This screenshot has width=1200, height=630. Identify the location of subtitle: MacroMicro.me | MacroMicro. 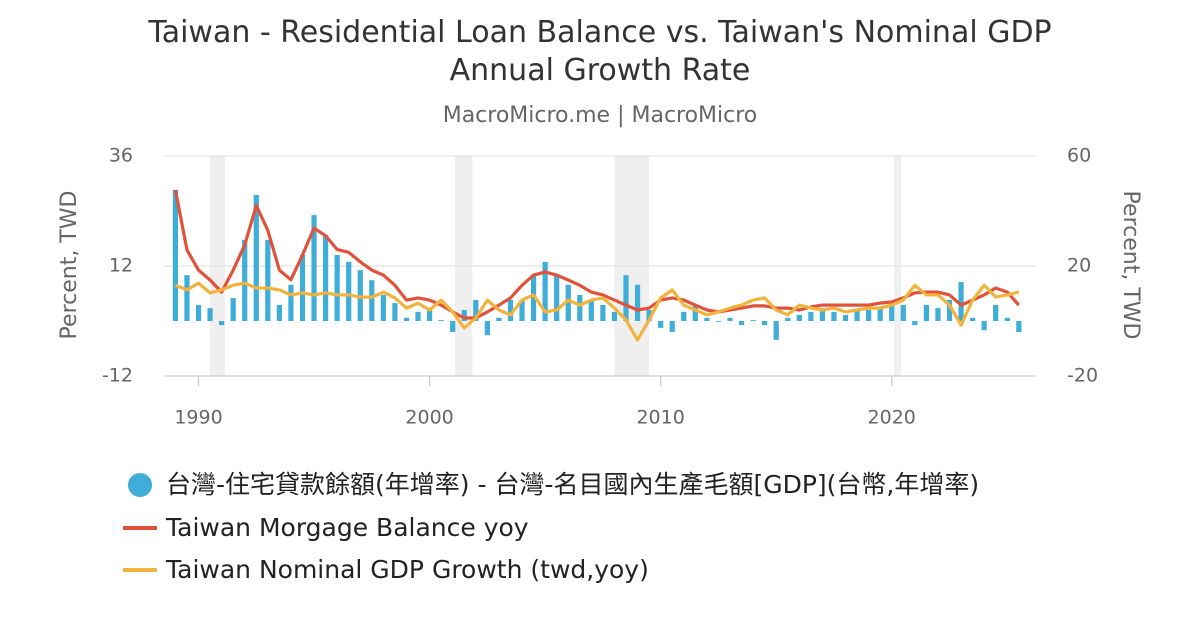
(600, 115).